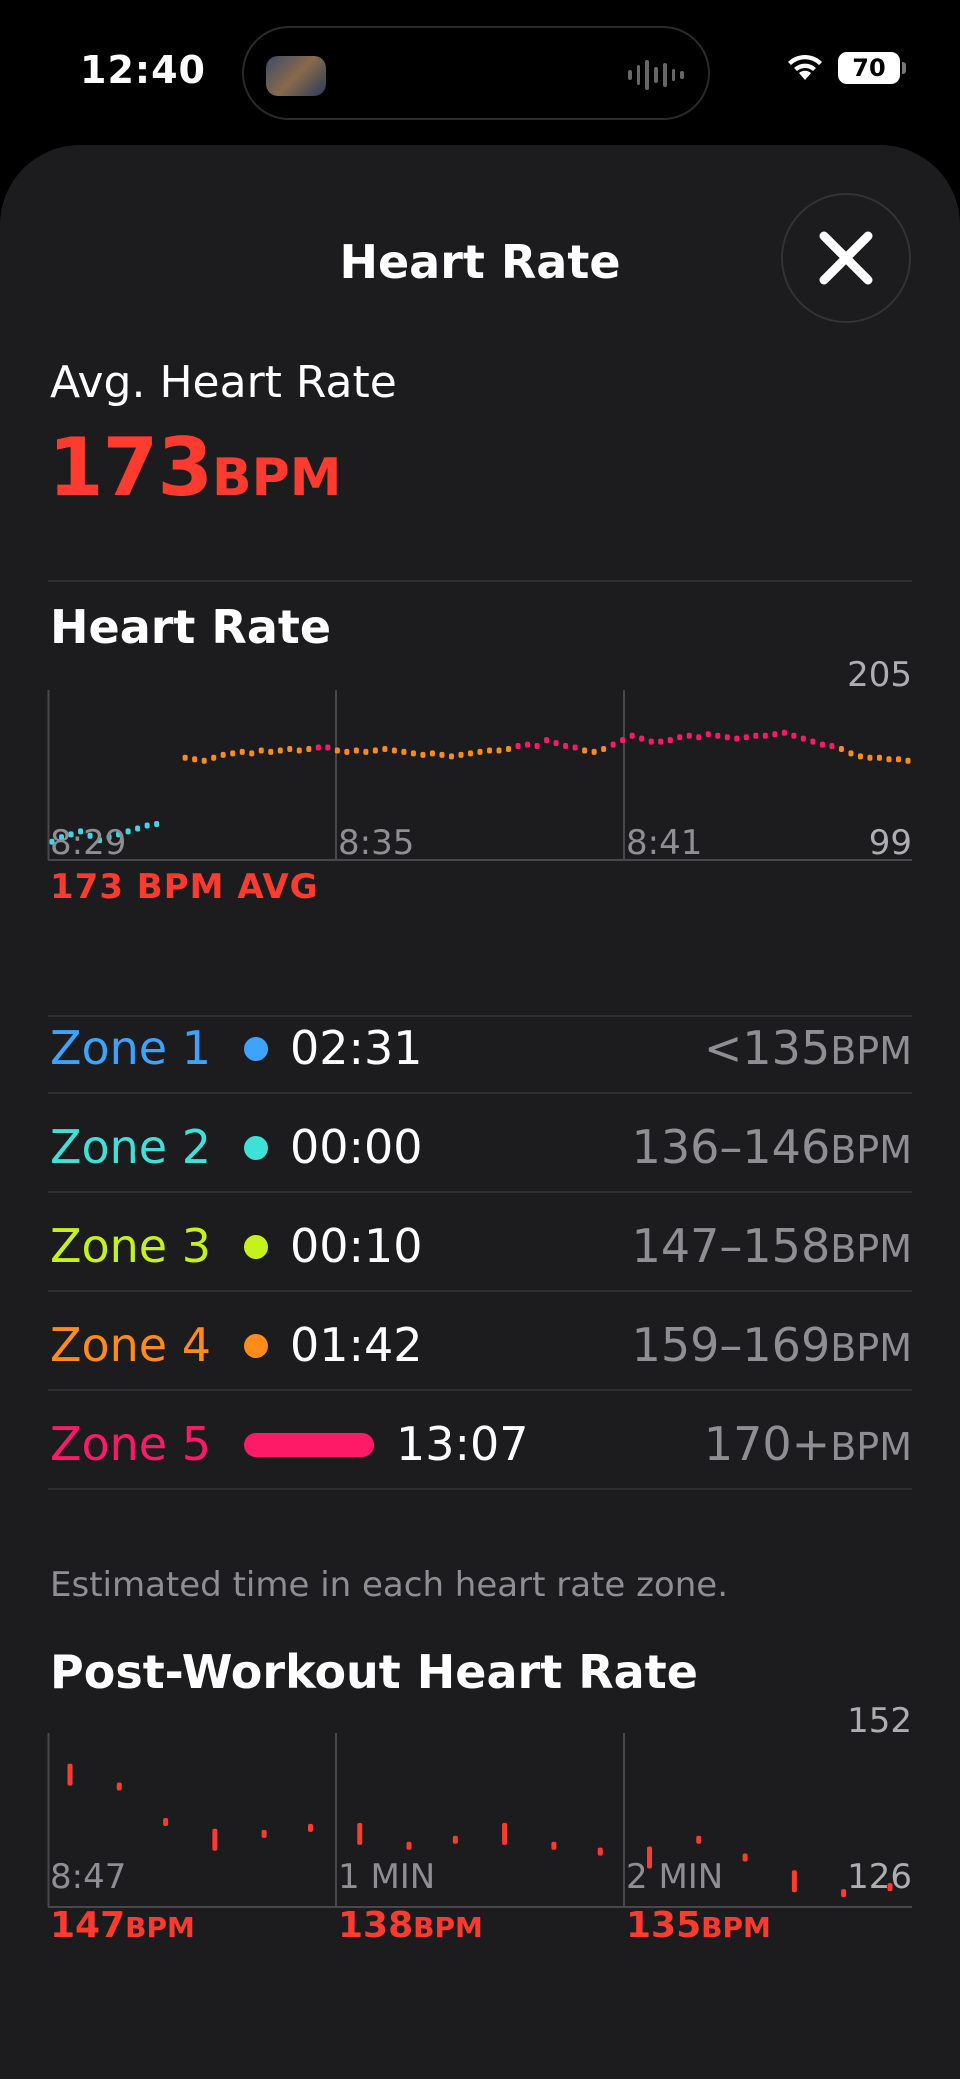 Image resolution: width=960 pixels, height=2079 pixels. I want to click on sheet-title: Heart Rate, so click(480, 262).